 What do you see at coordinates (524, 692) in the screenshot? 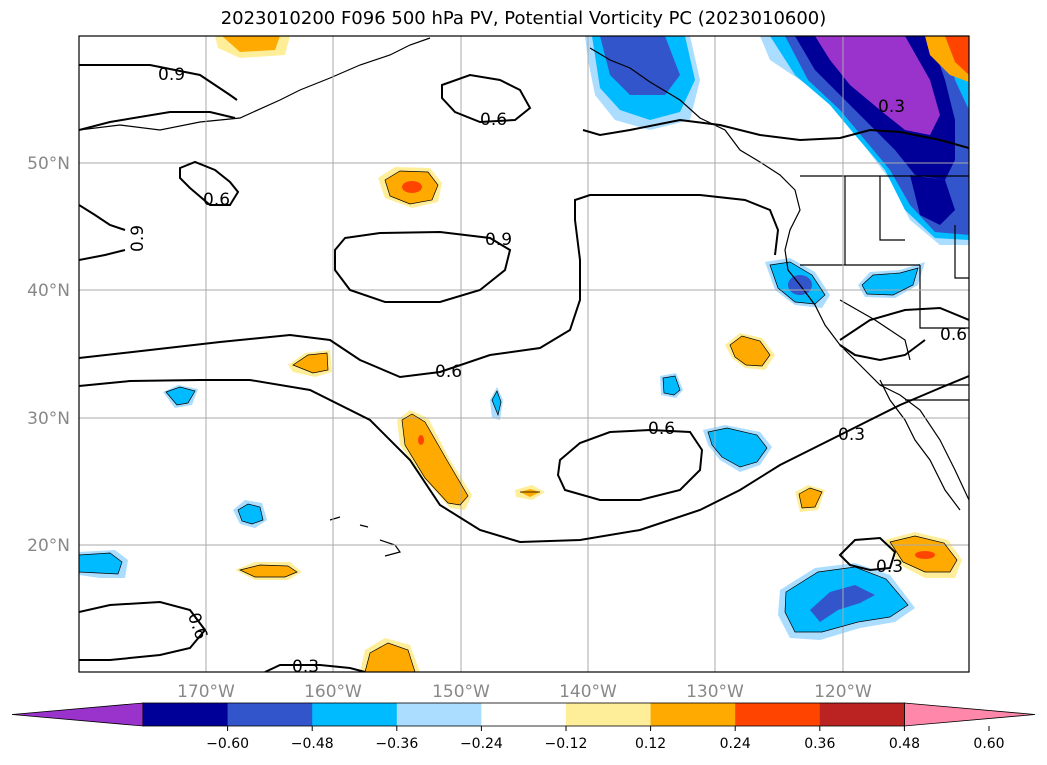
I see `lon-labels: 170°W 160°W 150°W 140°W 130°W 120°W` at bounding box center [524, 692].